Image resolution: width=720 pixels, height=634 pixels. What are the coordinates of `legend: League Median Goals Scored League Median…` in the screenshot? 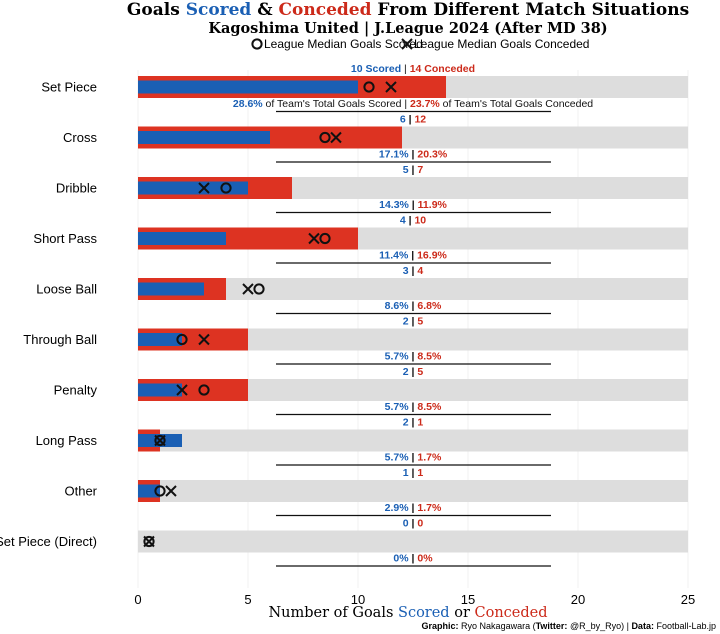 It's located at (420, 44).